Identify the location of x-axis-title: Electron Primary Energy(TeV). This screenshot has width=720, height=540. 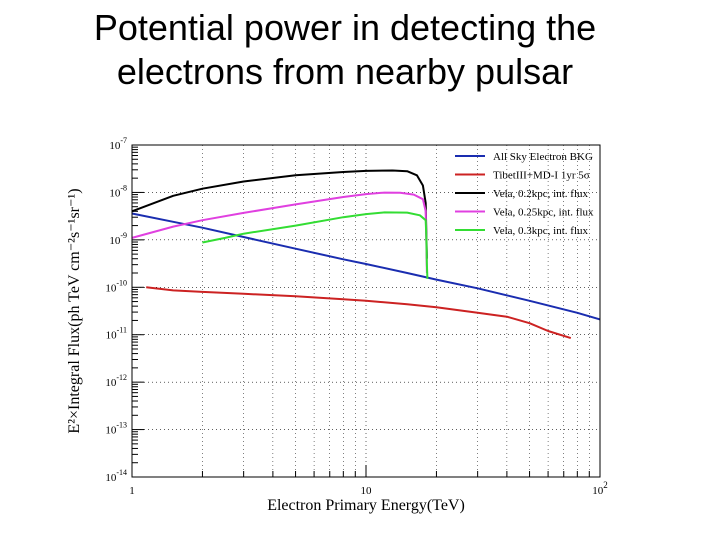
(366, 505).